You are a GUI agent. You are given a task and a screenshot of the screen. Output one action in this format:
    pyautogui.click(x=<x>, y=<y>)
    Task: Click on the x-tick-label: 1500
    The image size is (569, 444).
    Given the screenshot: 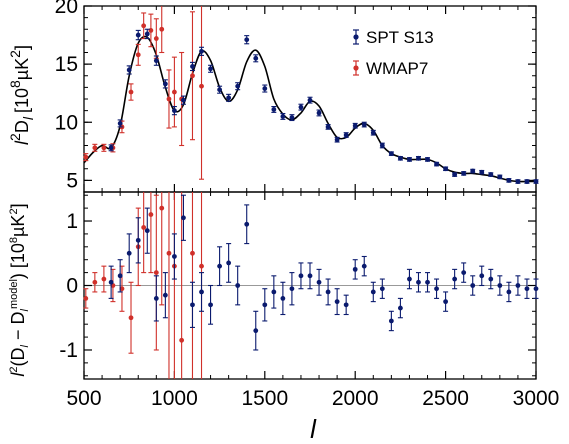 What is the action you would take?
    pyautogui.click(x=264, y=398)
    